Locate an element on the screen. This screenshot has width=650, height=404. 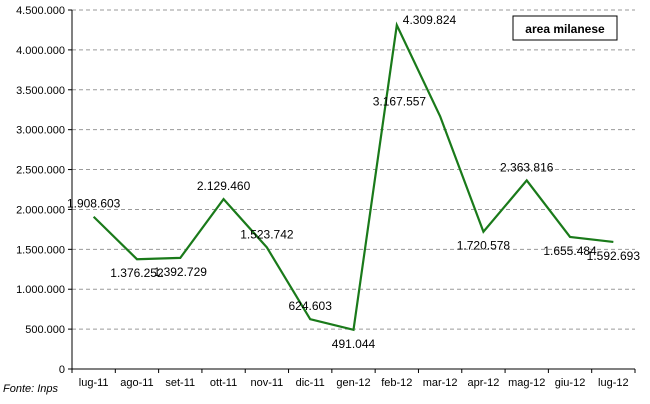
x-tick-label: set-11 is located at coordinates (180, 383).